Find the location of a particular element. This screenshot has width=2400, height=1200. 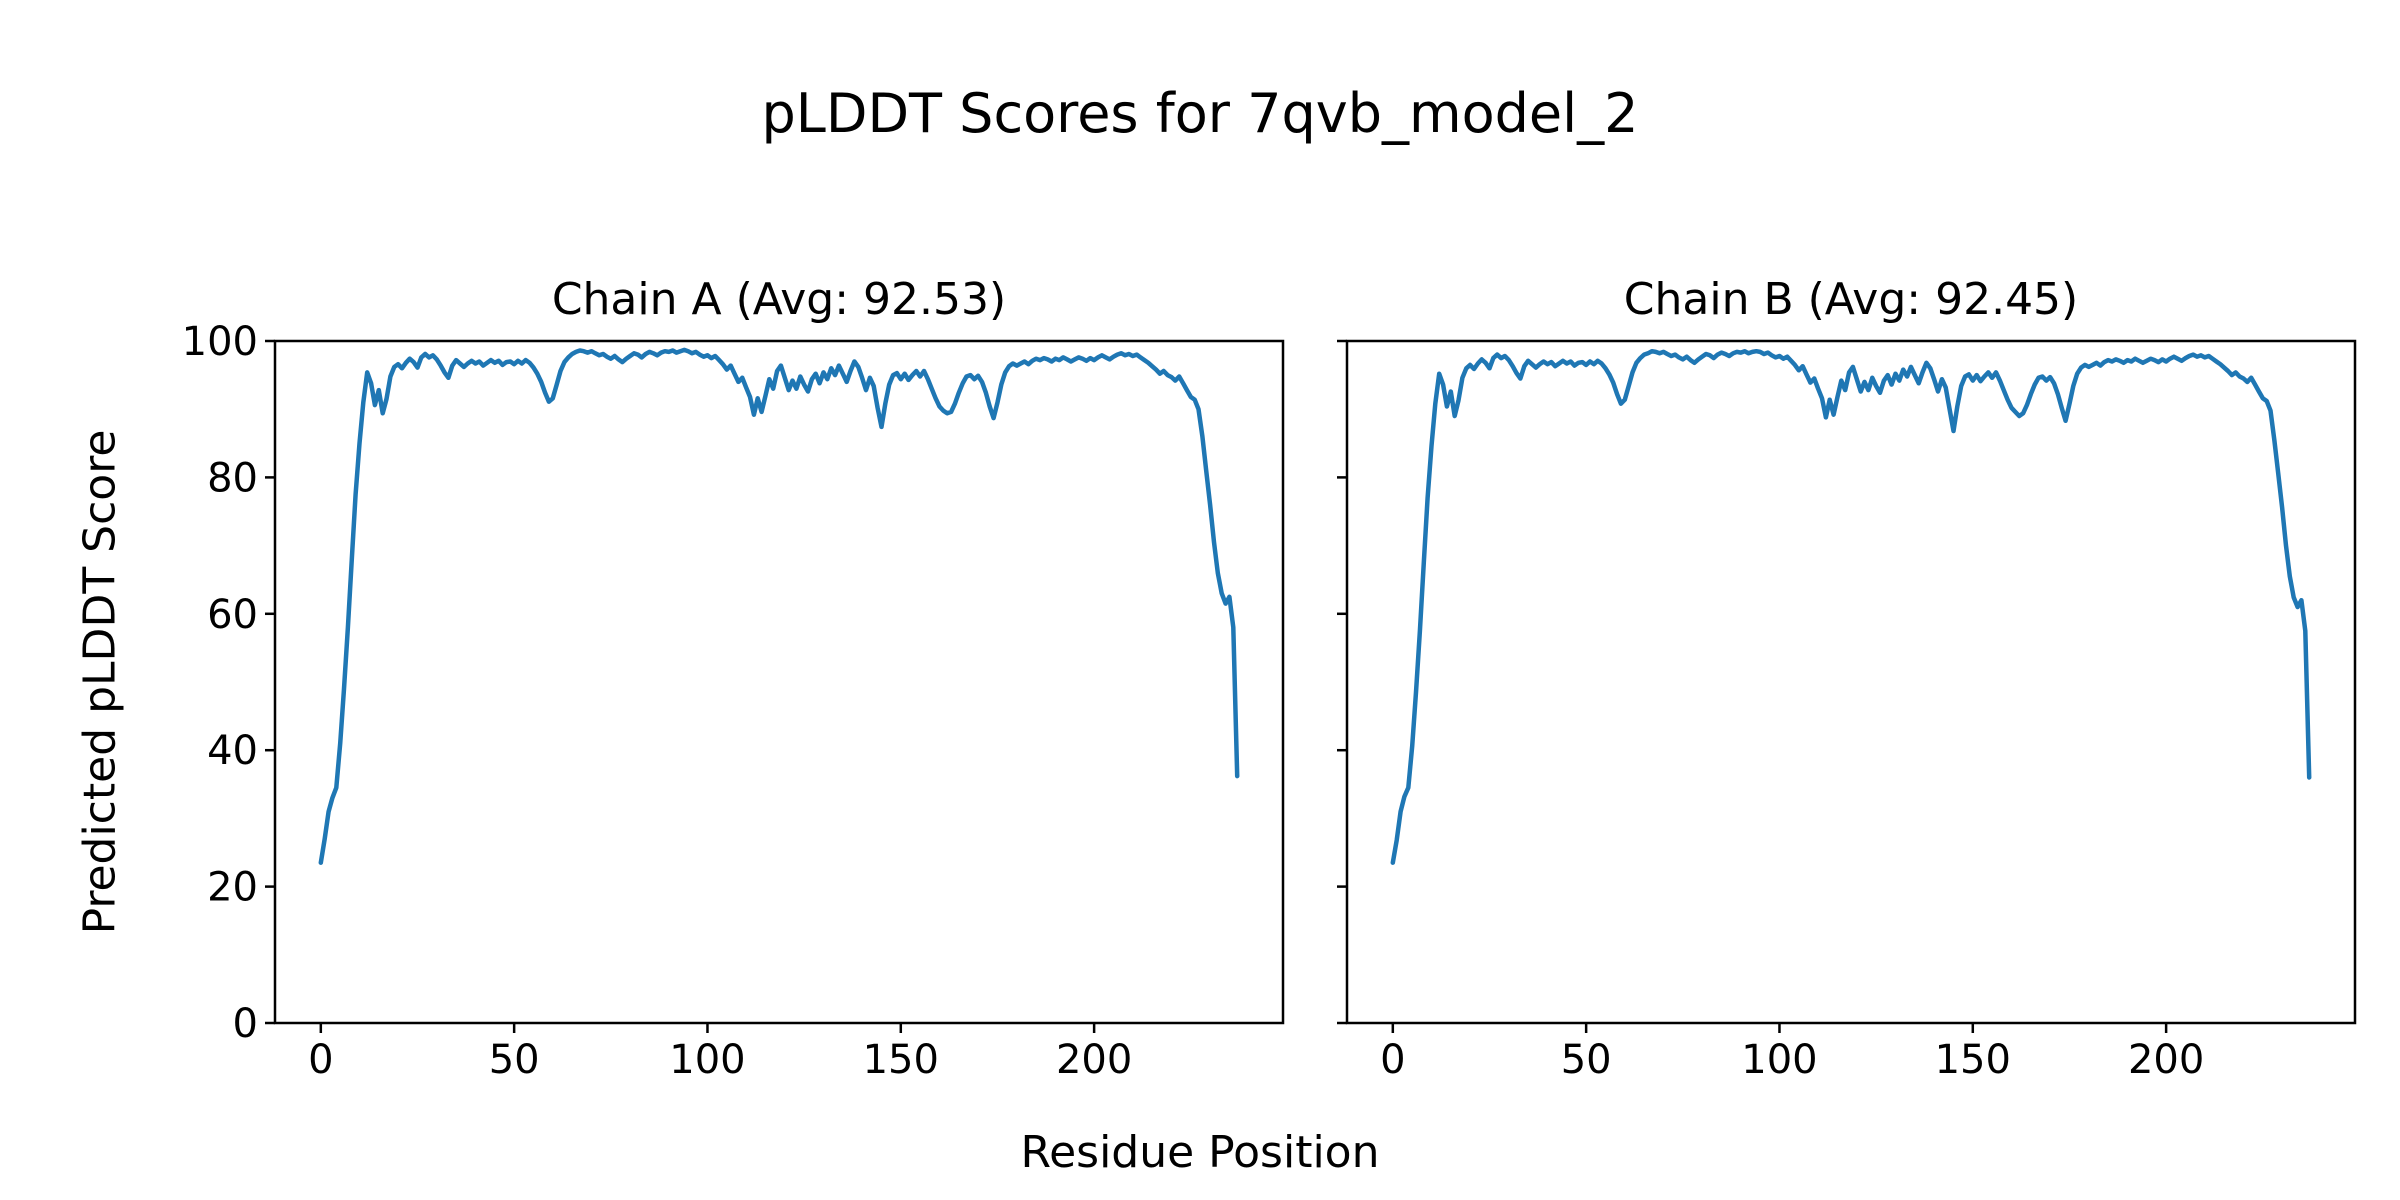

y-tick-label: 80 is located at coordinates (232, 478).